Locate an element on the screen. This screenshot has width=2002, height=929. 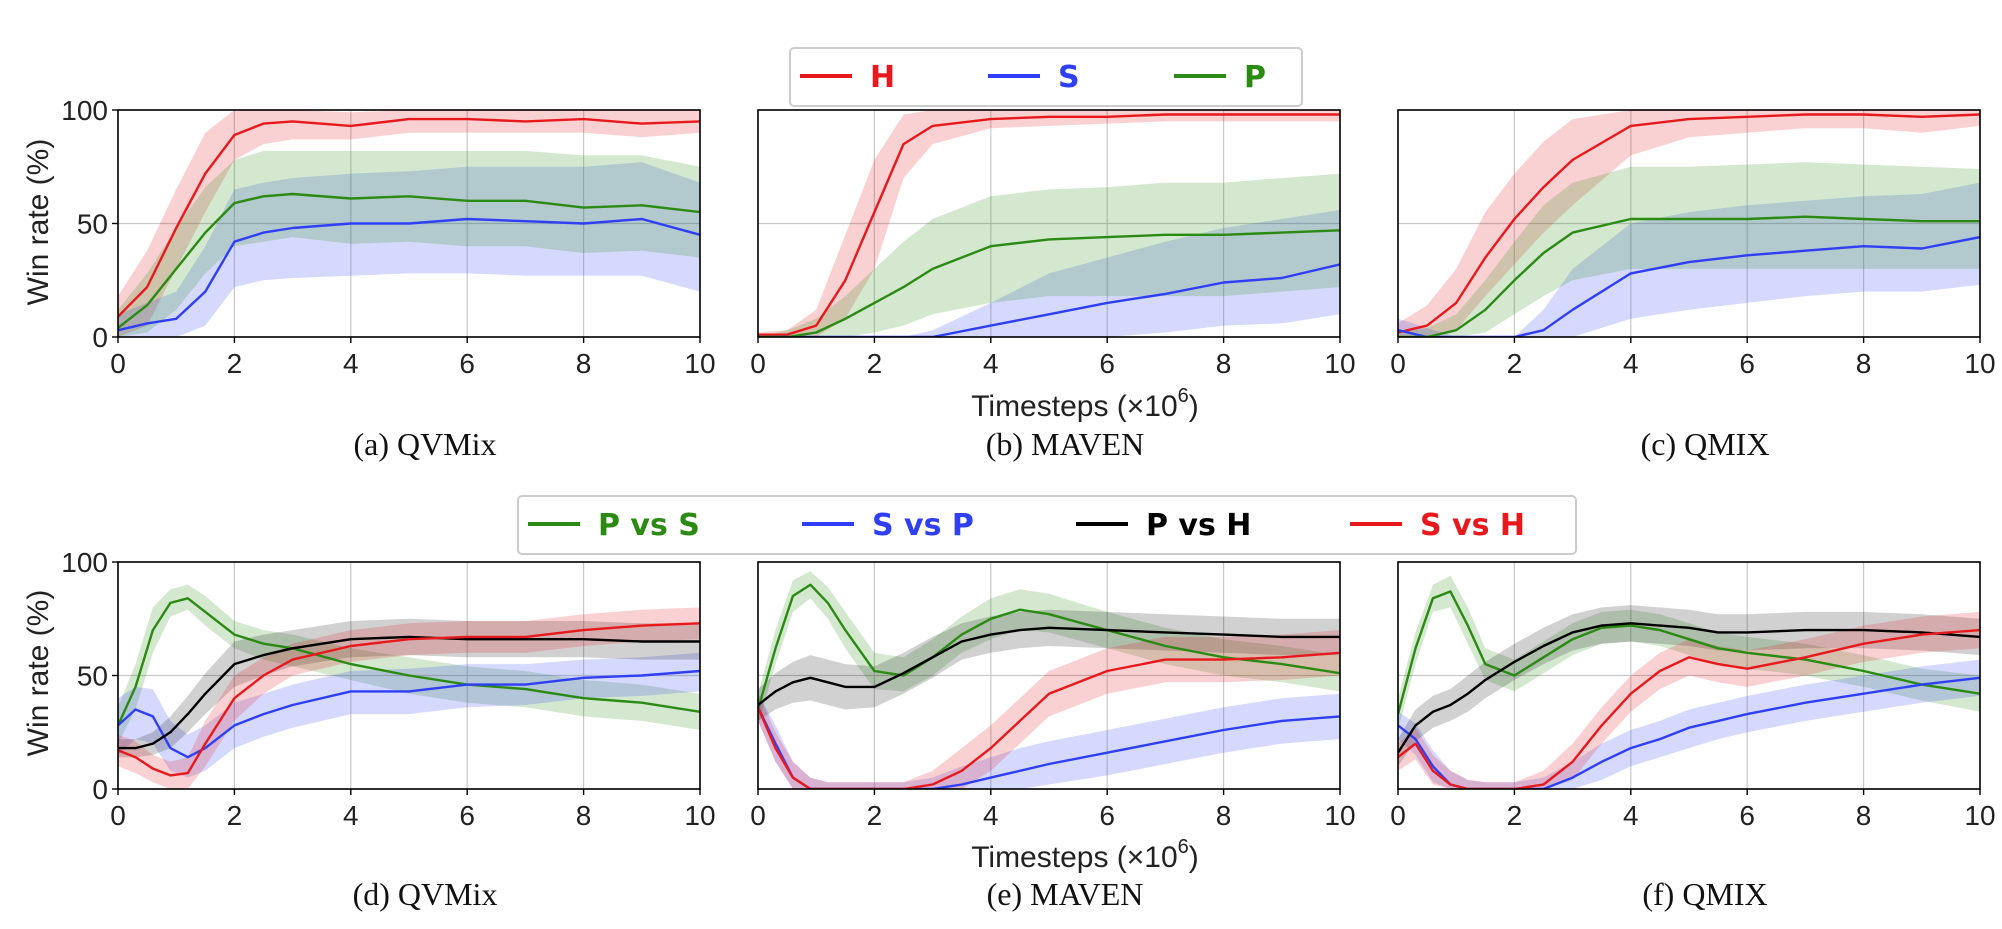
x-axis-label-top: Timesteps (×106) is located at coordinates (1085, 404).